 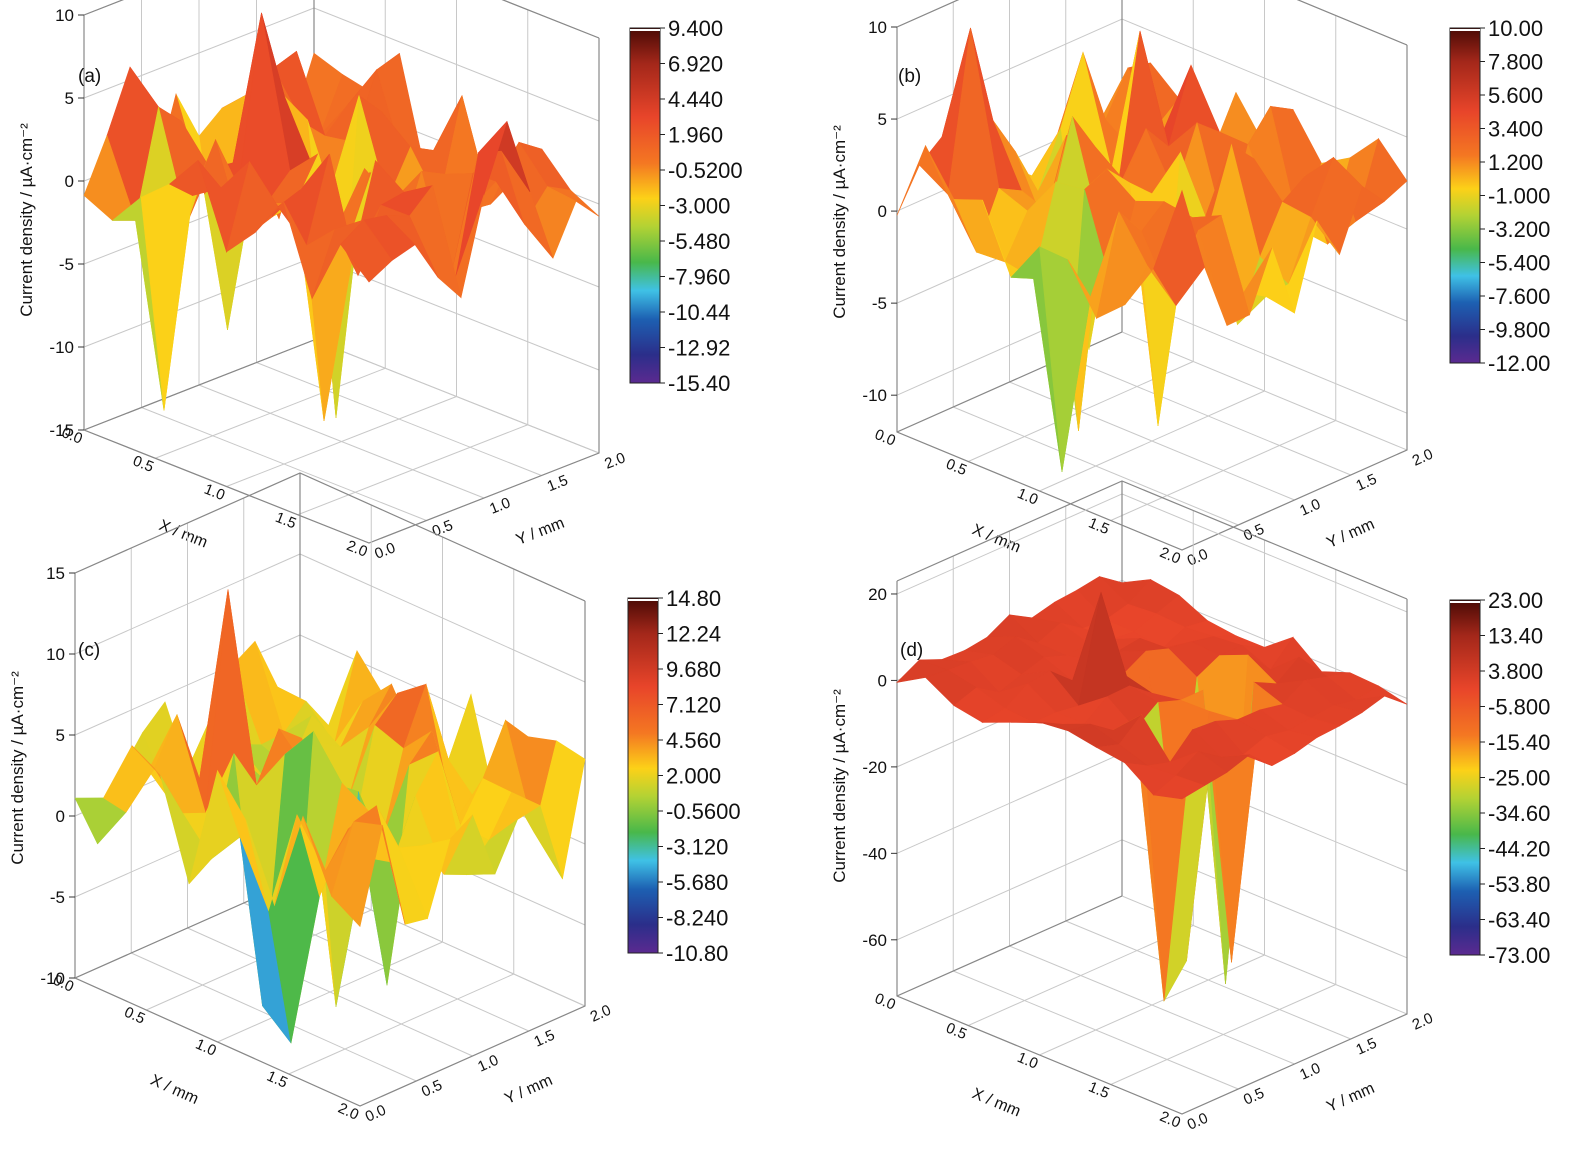 What do you see at coordinates (874, 940) in the screenshot?
I see `z-tick-label: -60` at bounding box center [874, 940].